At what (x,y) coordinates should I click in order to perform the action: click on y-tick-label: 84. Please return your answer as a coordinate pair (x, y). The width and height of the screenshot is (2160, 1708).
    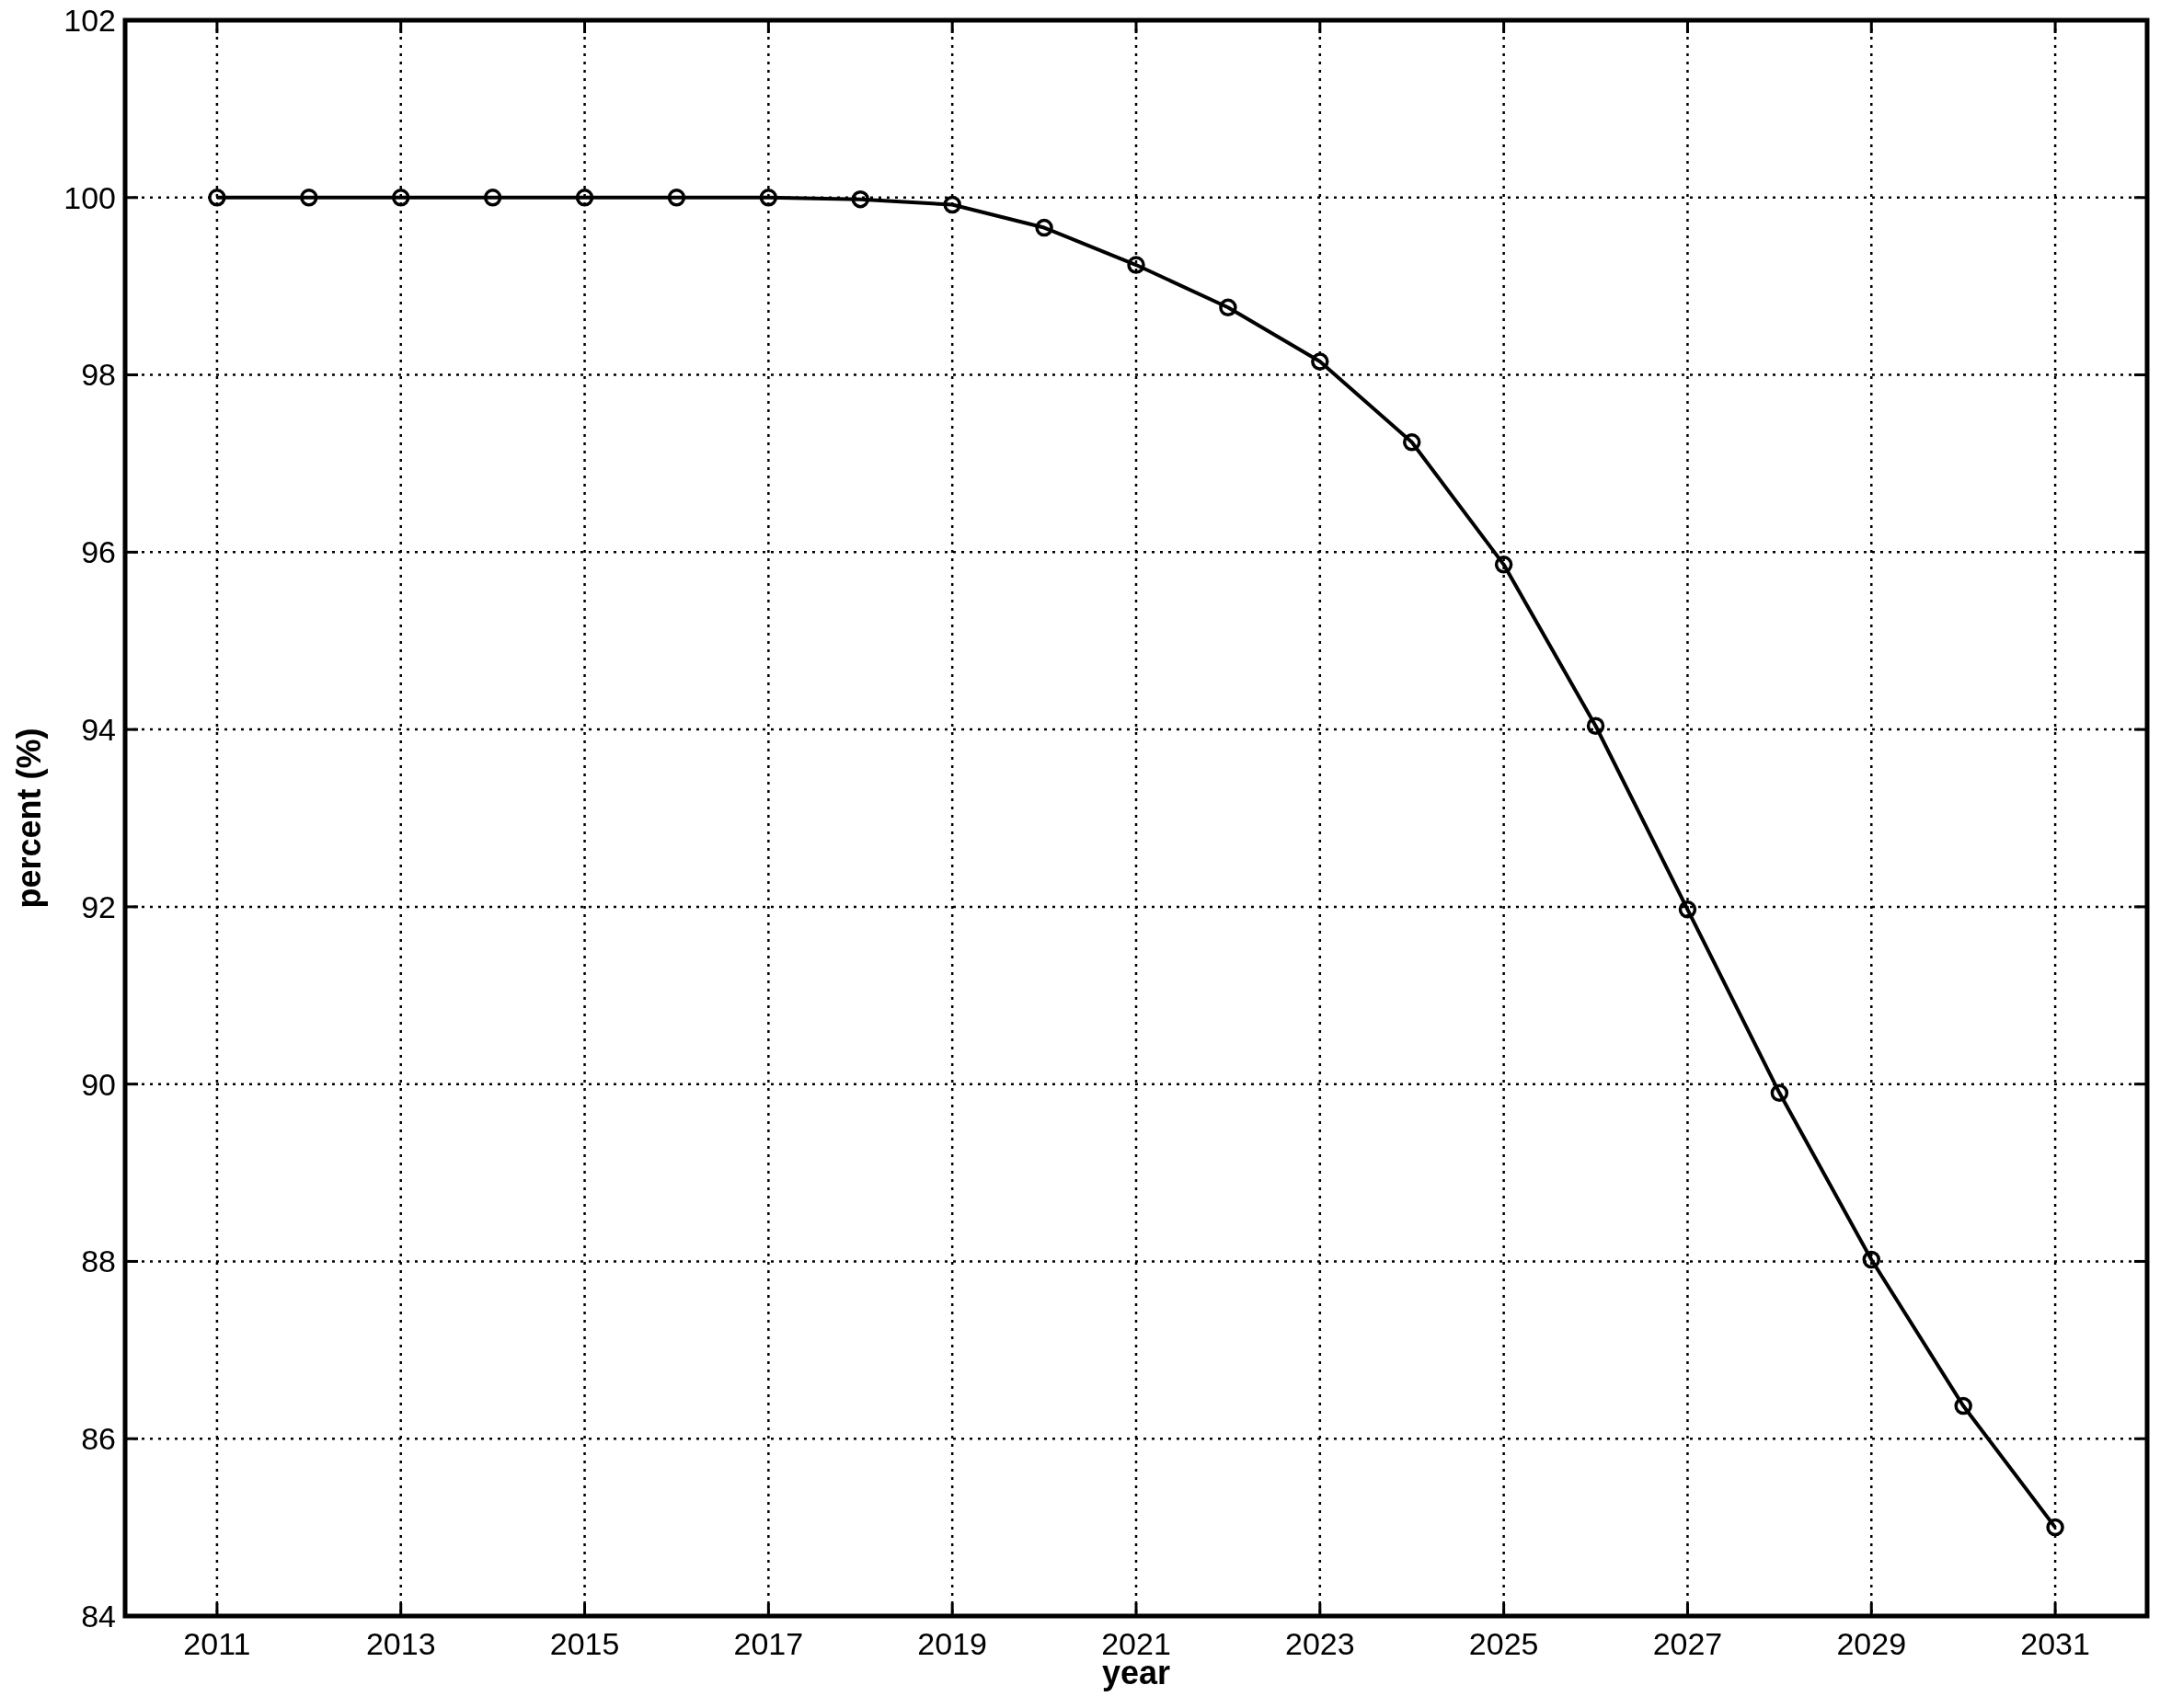
    Looking at the image, I should click on (98, 1615).